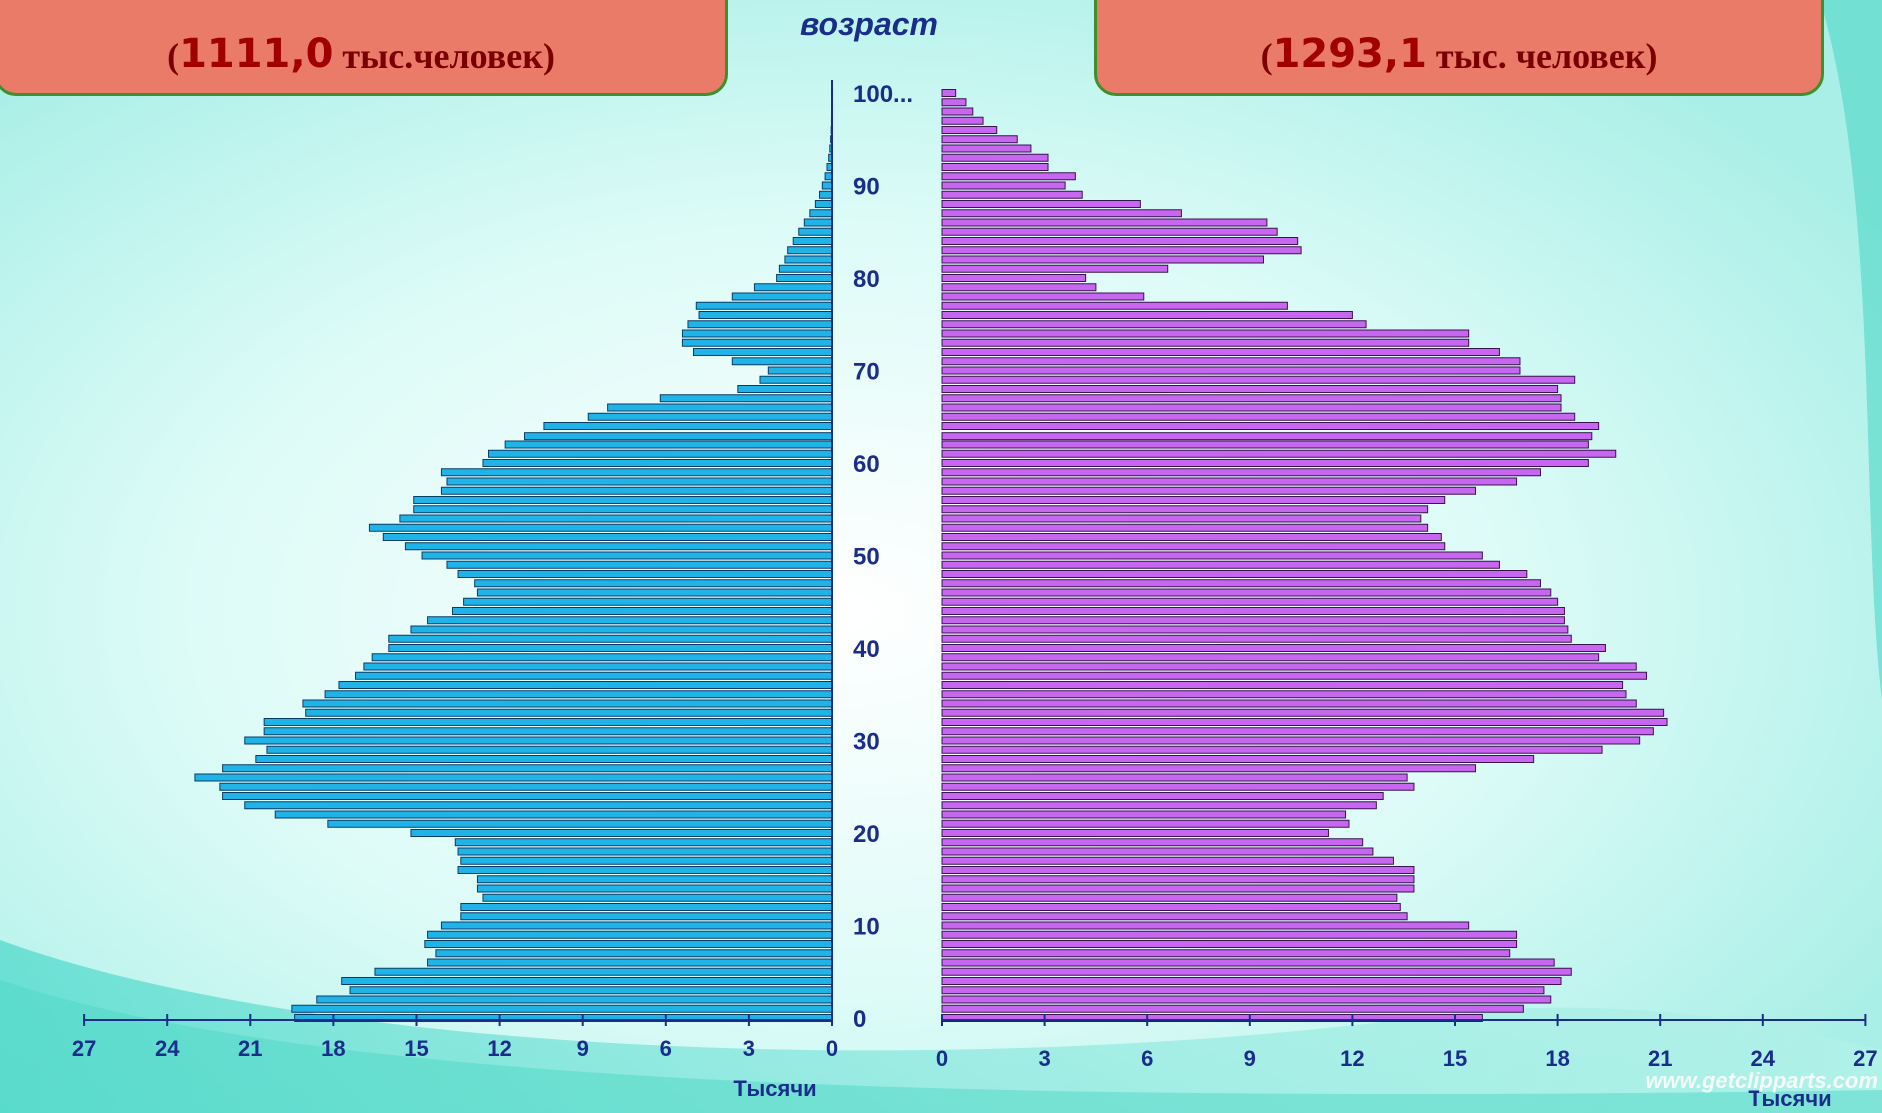  Describe the element at coordinates (942, 1058) in the screenshot. I see `right-x-tick-label: 0` at that location.